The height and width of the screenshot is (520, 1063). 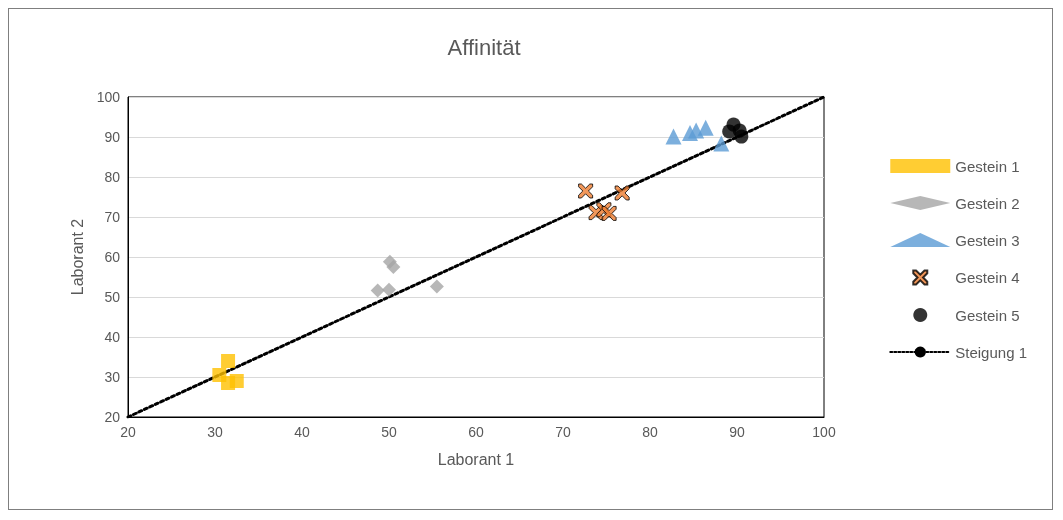 What do you see at coordinates (112, 217) in the screenshot?
I see `y-tick-label: 70` at bounding box center [112, 217].